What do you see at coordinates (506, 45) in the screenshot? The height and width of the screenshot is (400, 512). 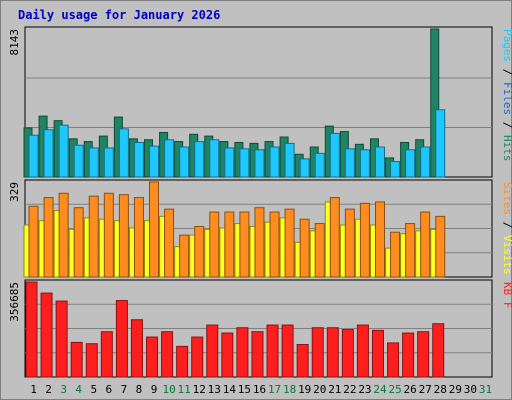 I see `series-label-part: Pages` at bounding box center [506, 45].